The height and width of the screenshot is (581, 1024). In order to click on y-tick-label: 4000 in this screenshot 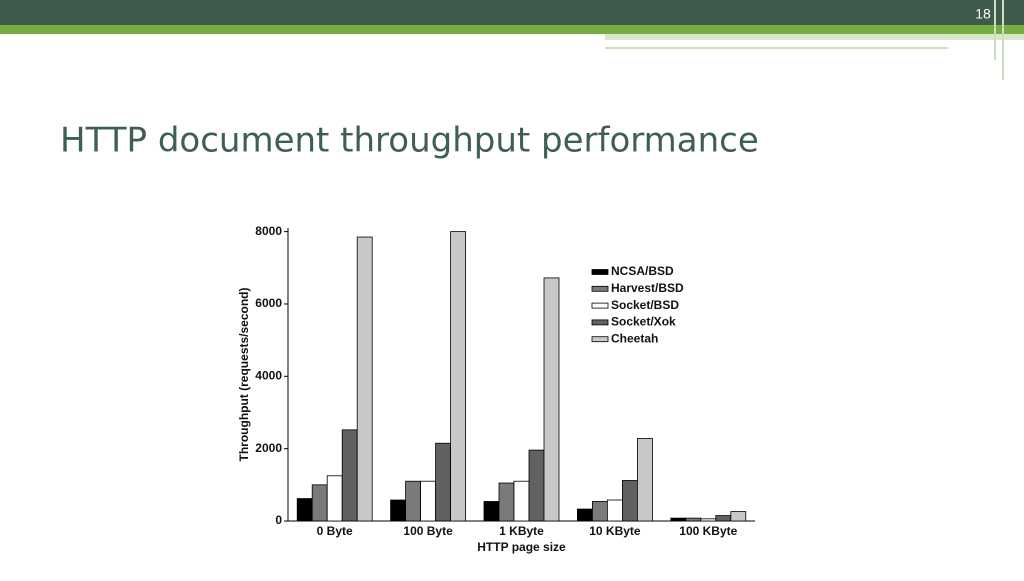, I will do `click(268, 375)`.